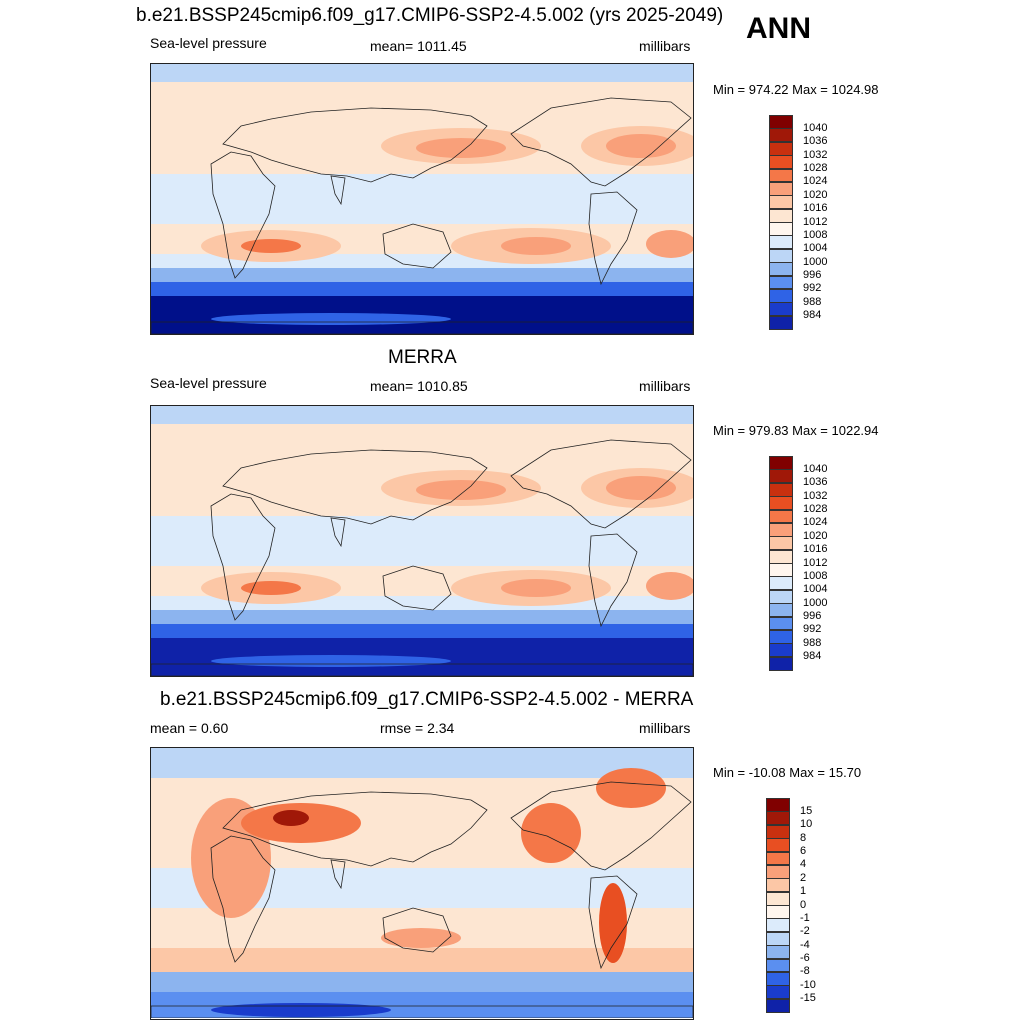 The height and width of the screenshot is (1024, 1024). Describe the element at coordinates (417, 728) in the screenshot. I see `panel-3-rmse-label: rmse = 2.34` at that location.